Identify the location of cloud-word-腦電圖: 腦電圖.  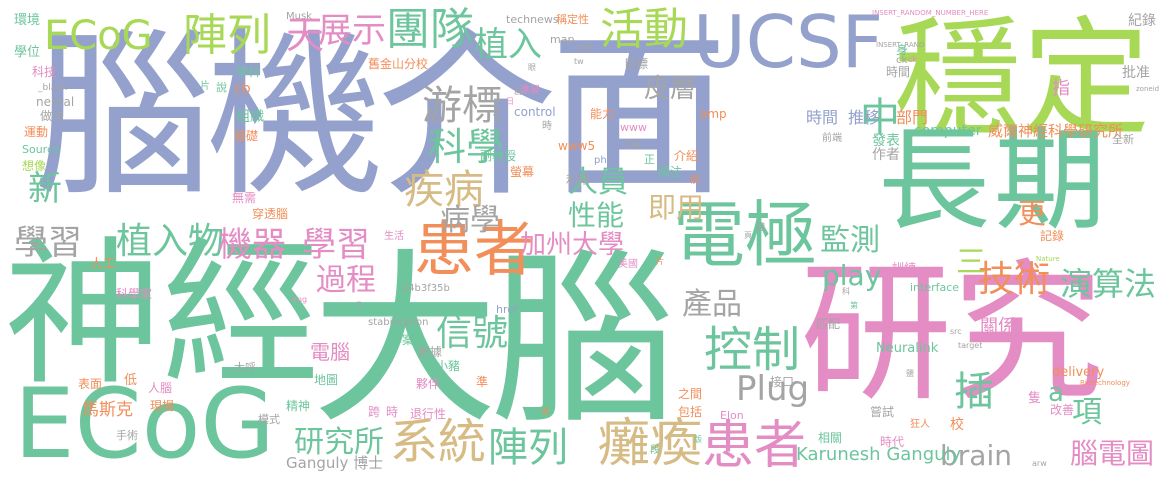
(1112, 453).